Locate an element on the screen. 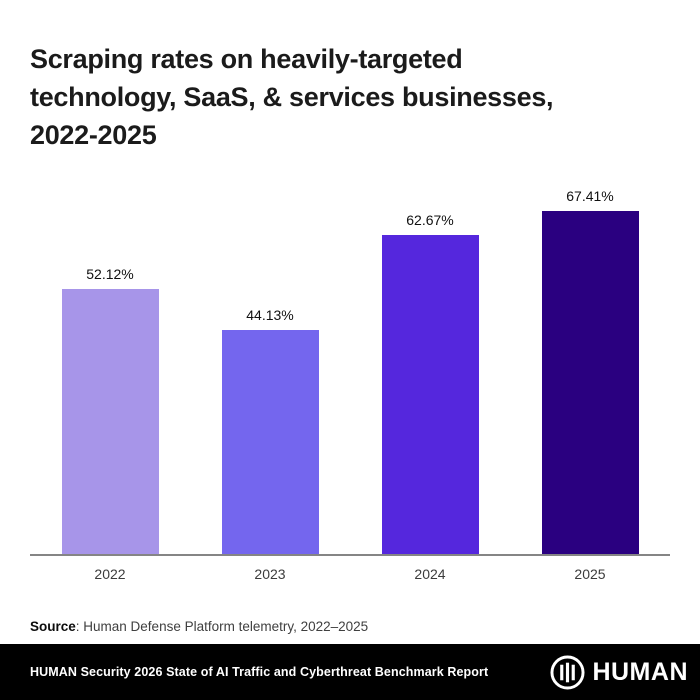  x-axis-label-2025: 2025 is located at coordinates (590, 574).